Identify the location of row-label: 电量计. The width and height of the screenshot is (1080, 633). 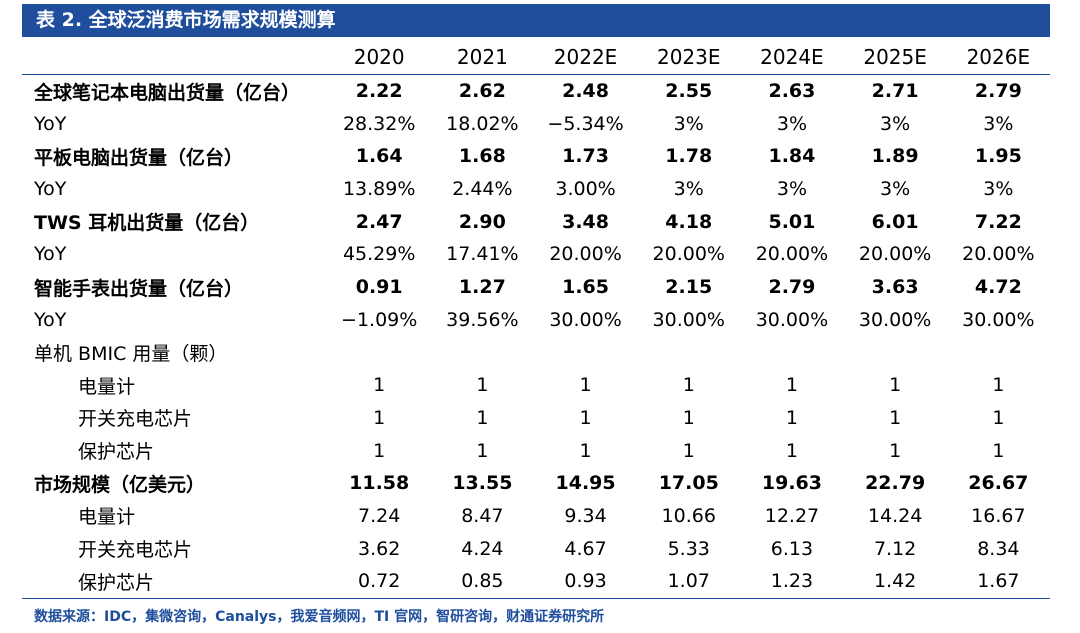
(107, 517).